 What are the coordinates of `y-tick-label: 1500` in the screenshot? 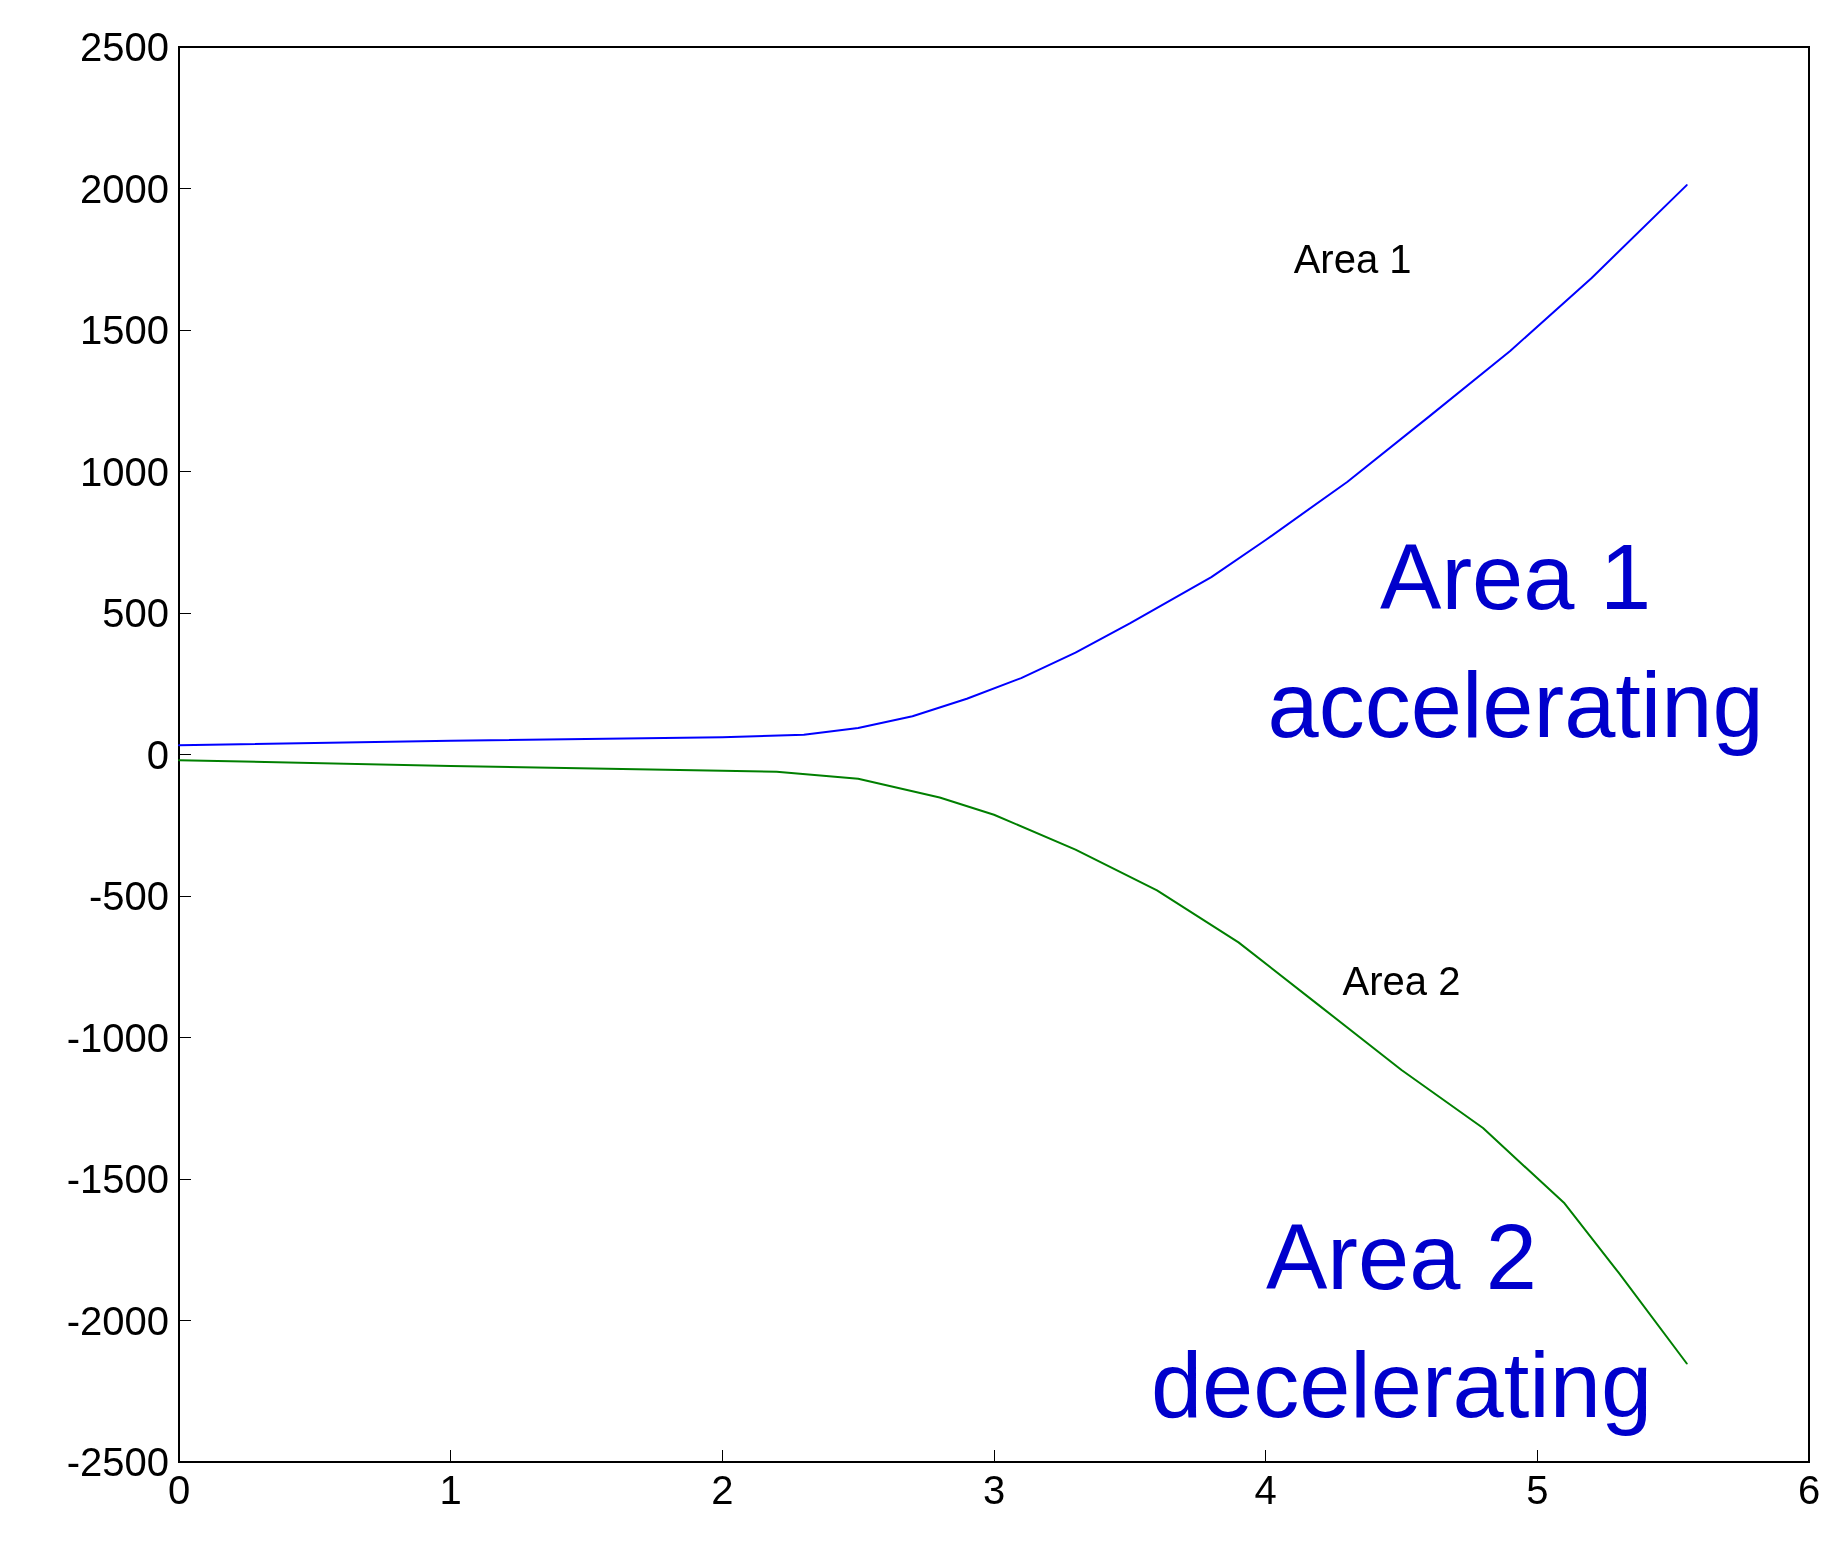 It's located at (124, 330).